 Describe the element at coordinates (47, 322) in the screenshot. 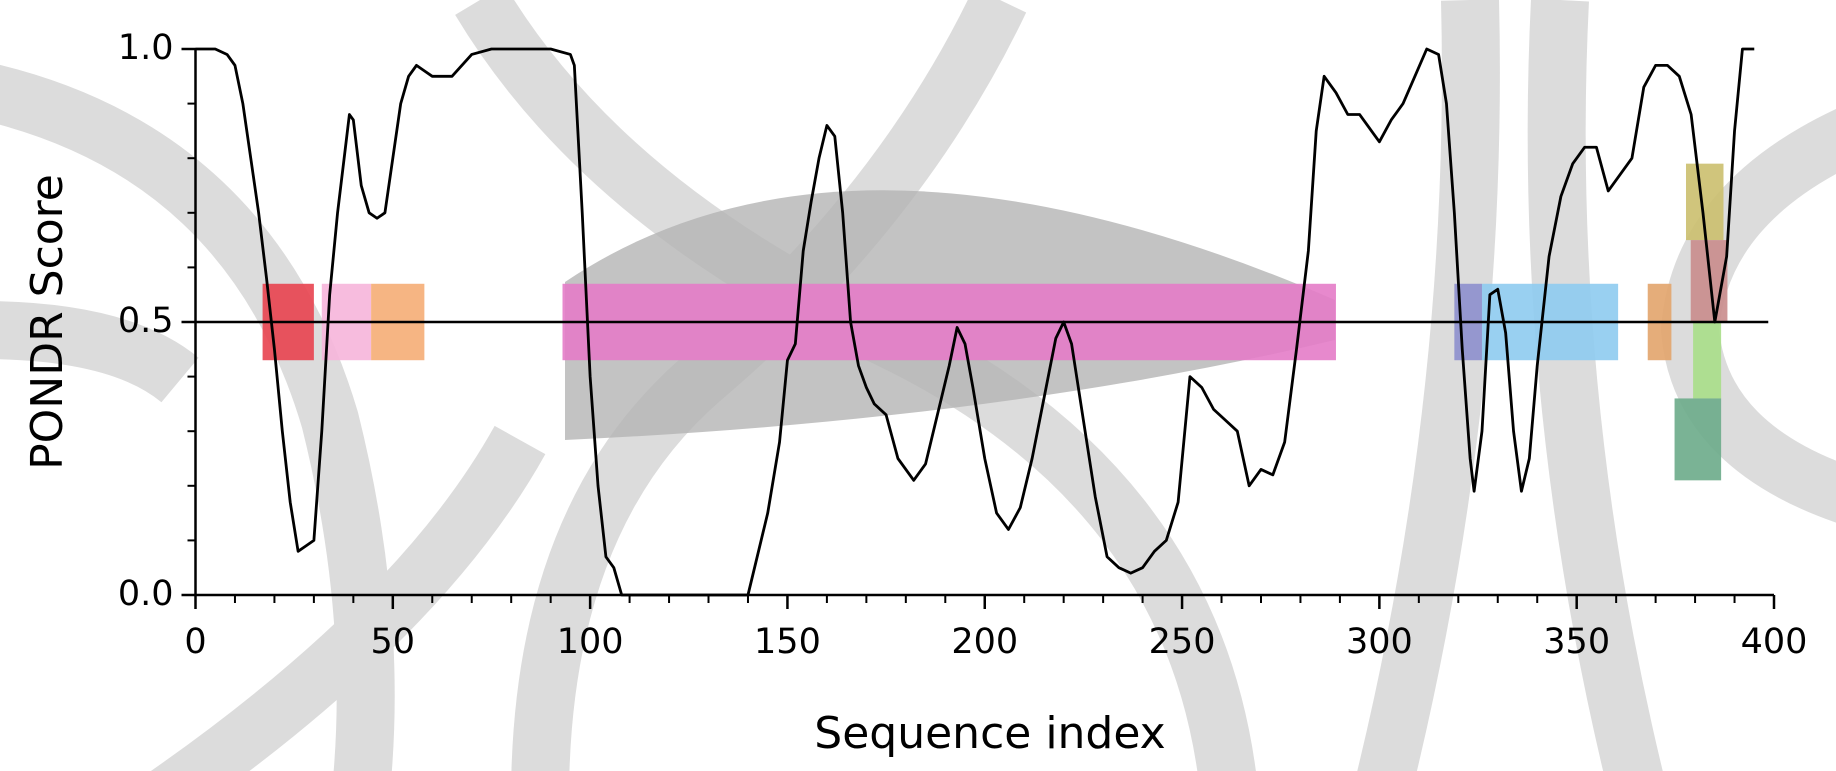

I see `y-axis-title: PONDR Score` at that location.